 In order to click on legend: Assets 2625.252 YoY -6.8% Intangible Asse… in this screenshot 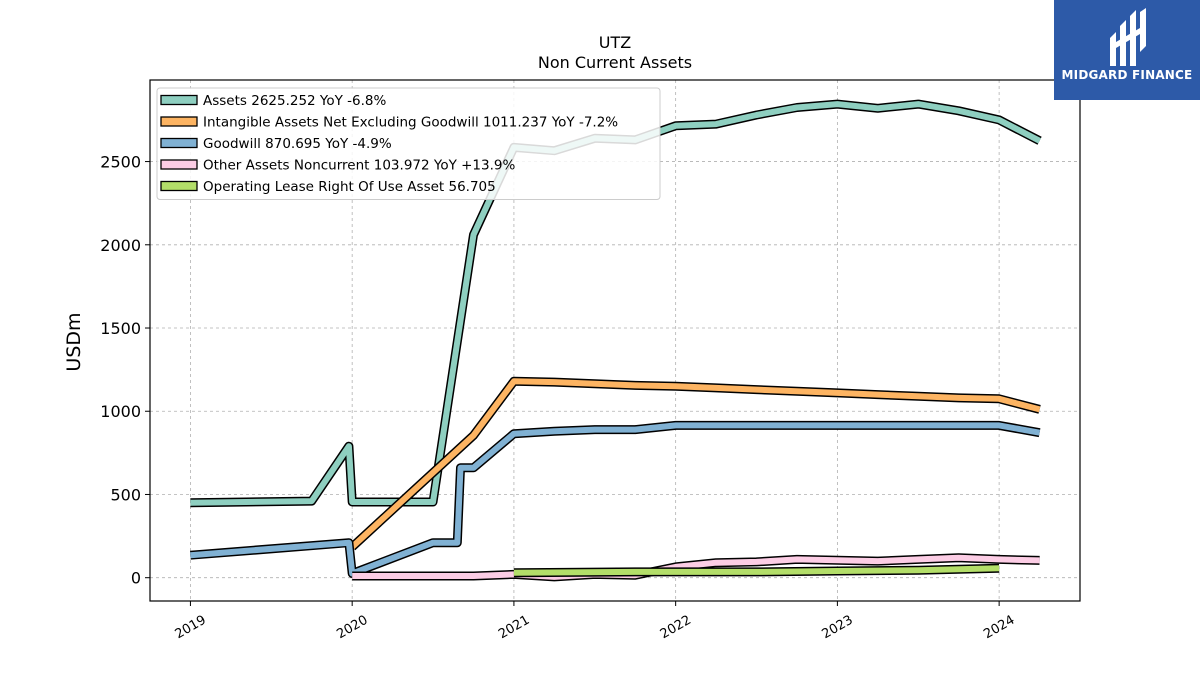, I will do `click(408, 143)`.